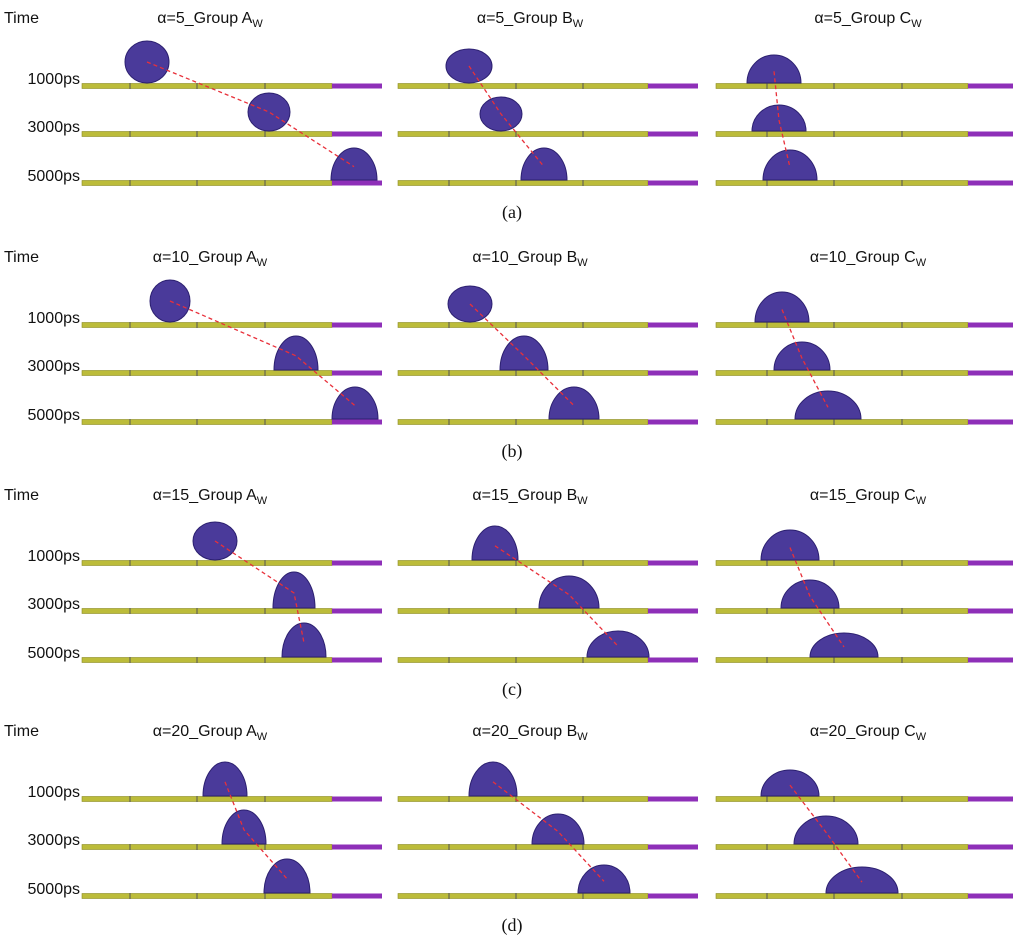 The image size is (1013, 942). Describe the element at coordinates (205, 495) in the screenshot. I see `title-main: α=15_Group A` at that location.